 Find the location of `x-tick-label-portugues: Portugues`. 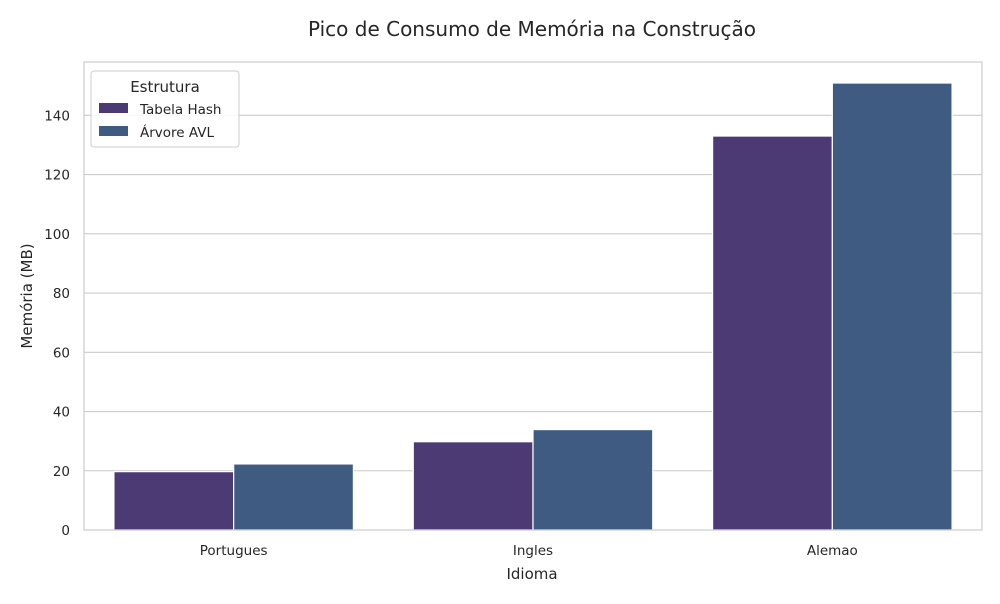

x-tick-label-portugues: Portugues is located at coordinates (234, 551).